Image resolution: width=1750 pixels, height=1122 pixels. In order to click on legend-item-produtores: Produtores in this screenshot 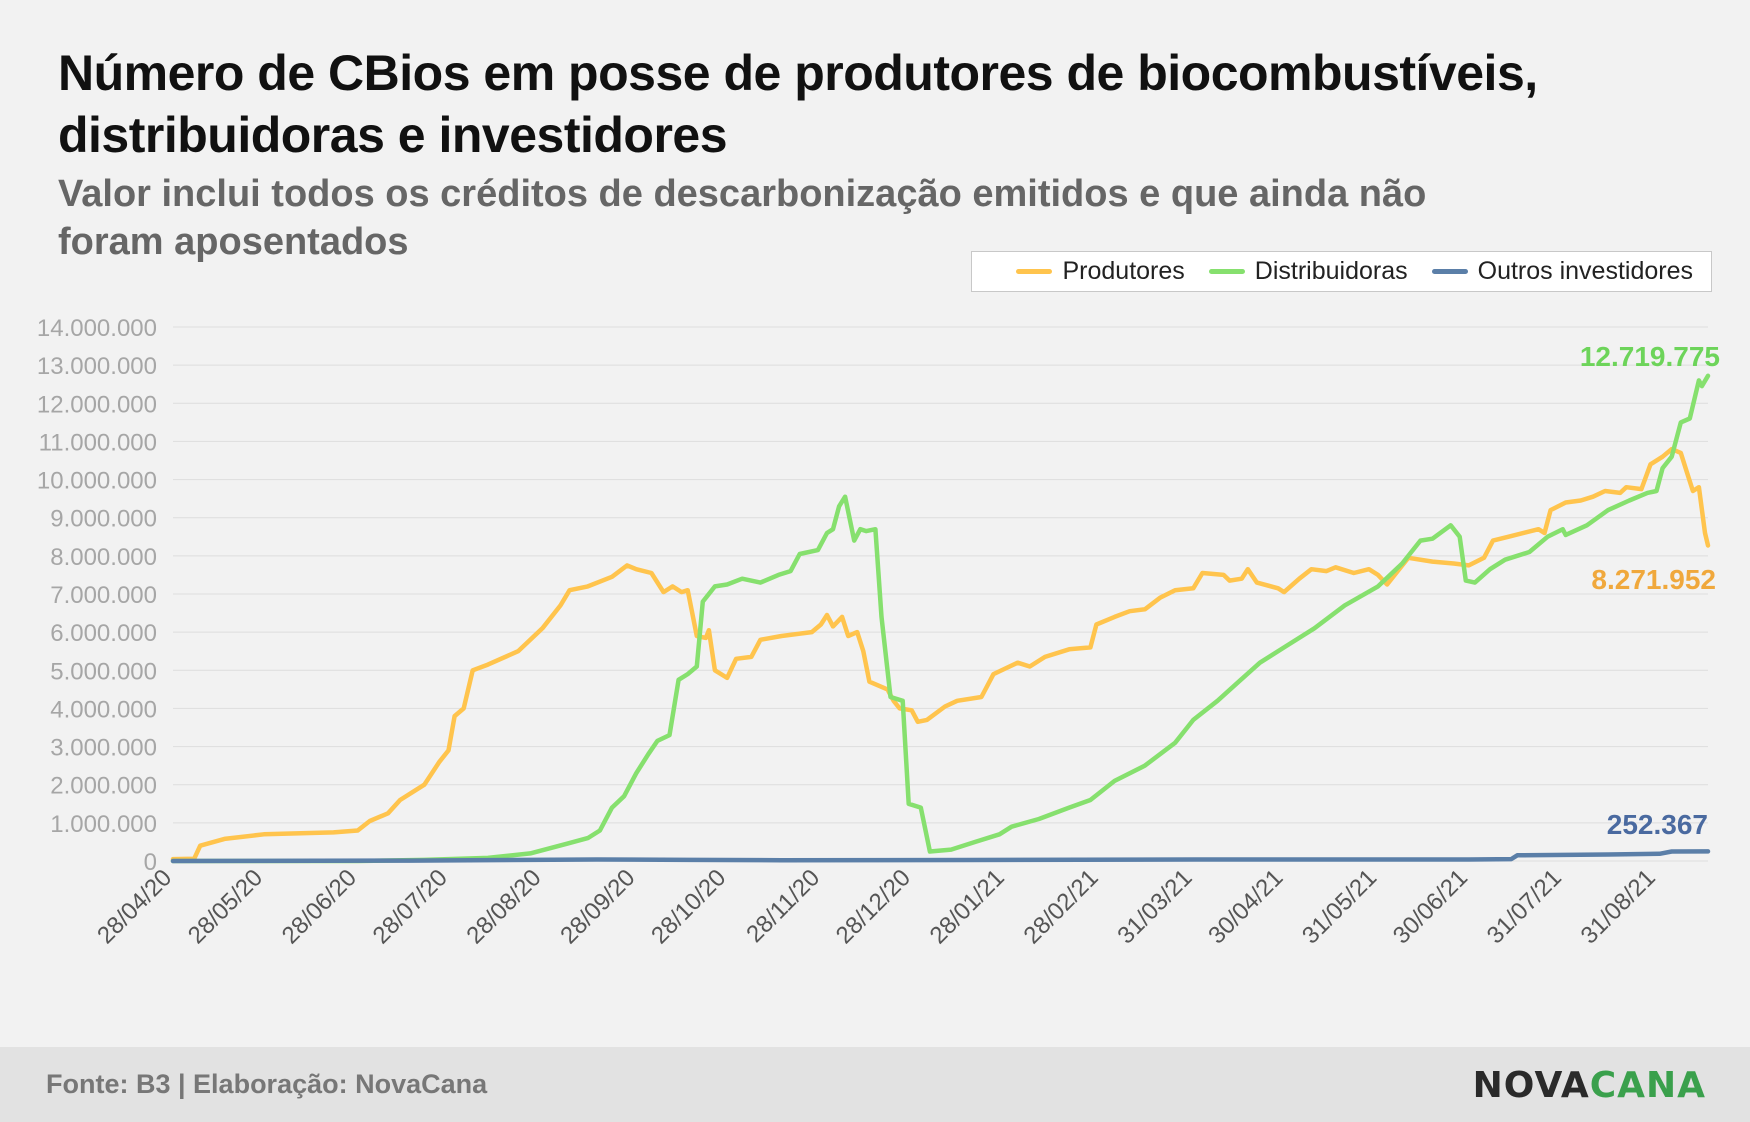, I will do `click(1100, 271)`.